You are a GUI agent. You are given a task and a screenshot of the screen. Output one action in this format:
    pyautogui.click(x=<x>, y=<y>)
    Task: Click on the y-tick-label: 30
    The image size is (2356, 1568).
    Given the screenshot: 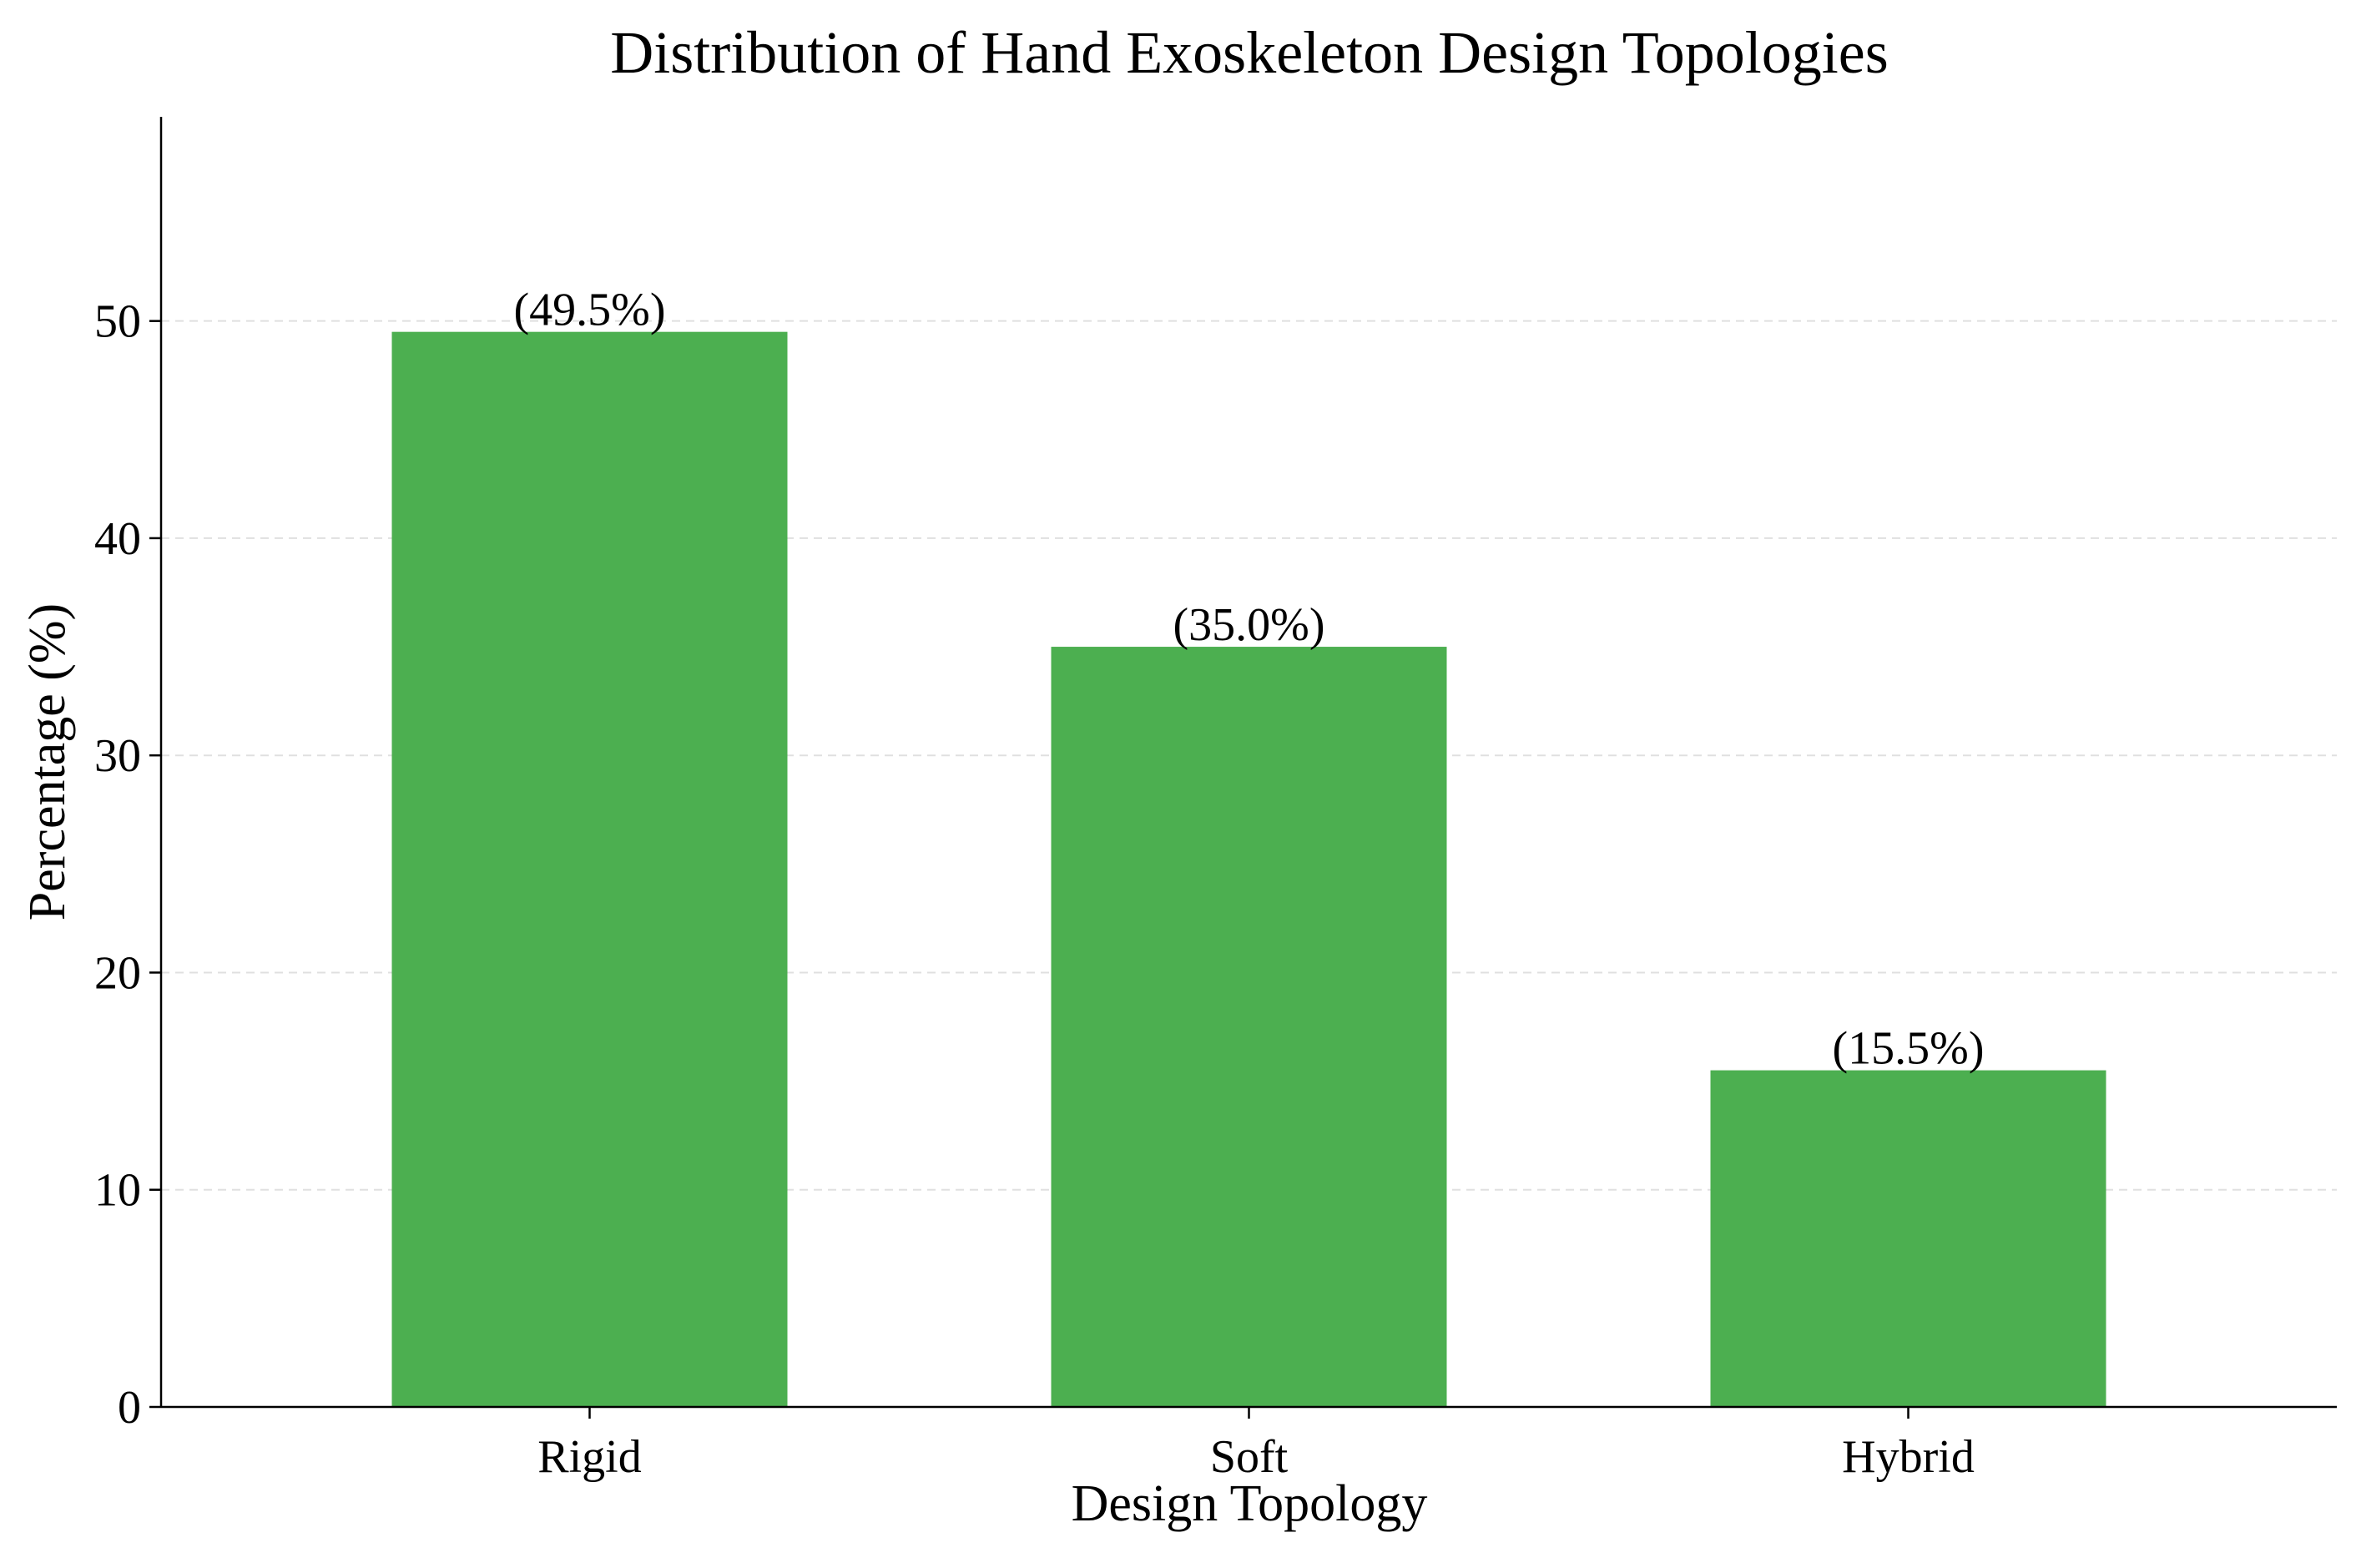 What is the action you would take?
    pyautogui.click(x=118, y=756)
    